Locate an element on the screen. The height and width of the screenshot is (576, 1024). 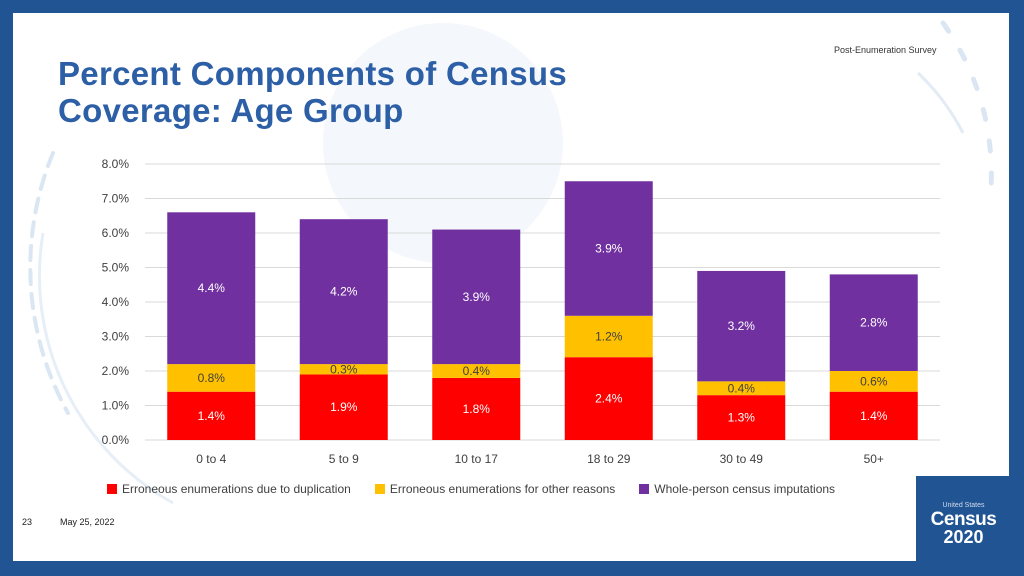
y-tick-label: 6.0% is located at coordinates (116, 233).